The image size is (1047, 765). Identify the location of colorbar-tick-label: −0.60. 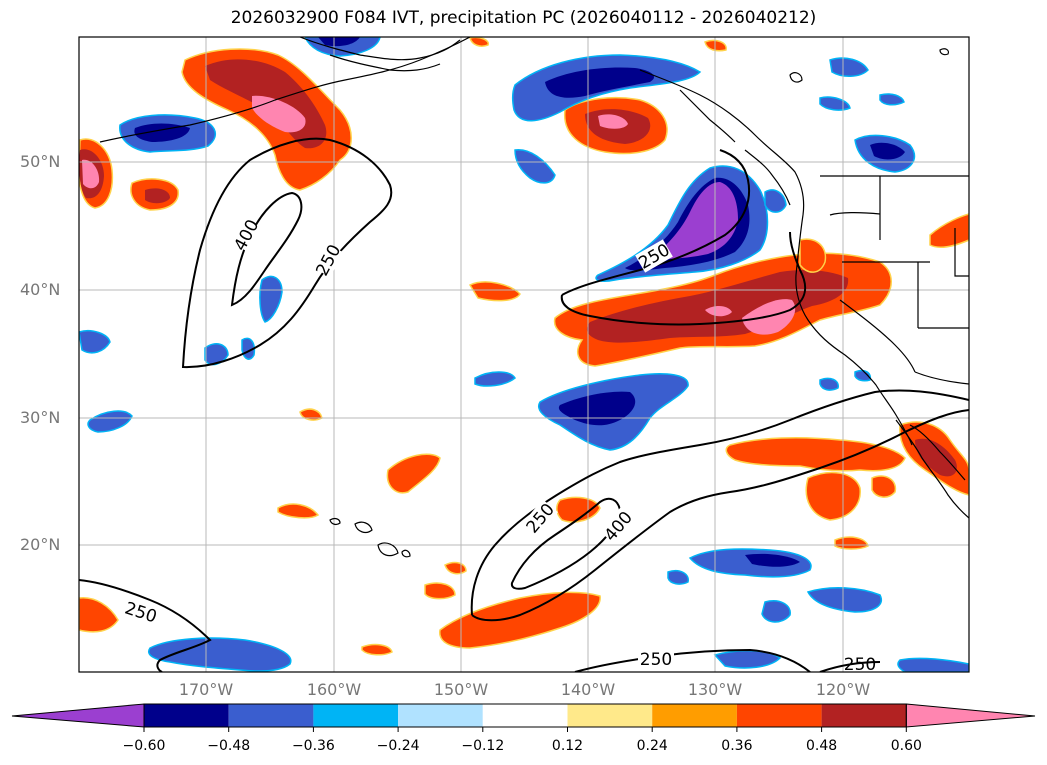
(144, 746).